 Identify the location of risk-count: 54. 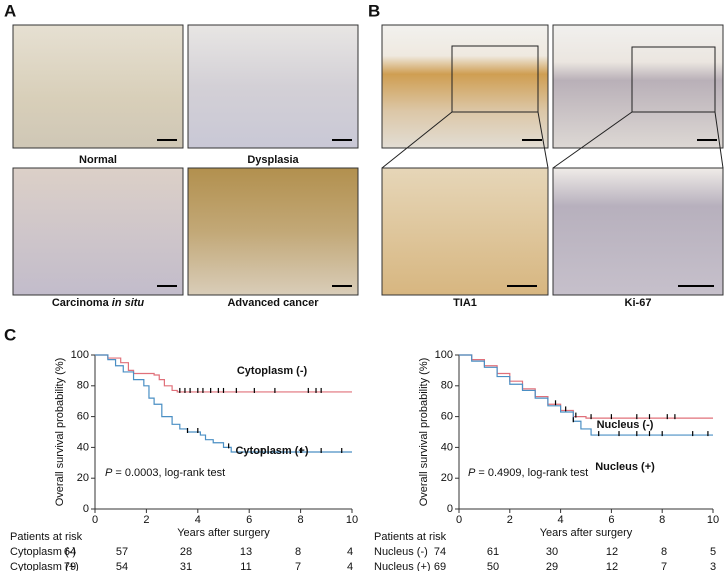
(122, 566).